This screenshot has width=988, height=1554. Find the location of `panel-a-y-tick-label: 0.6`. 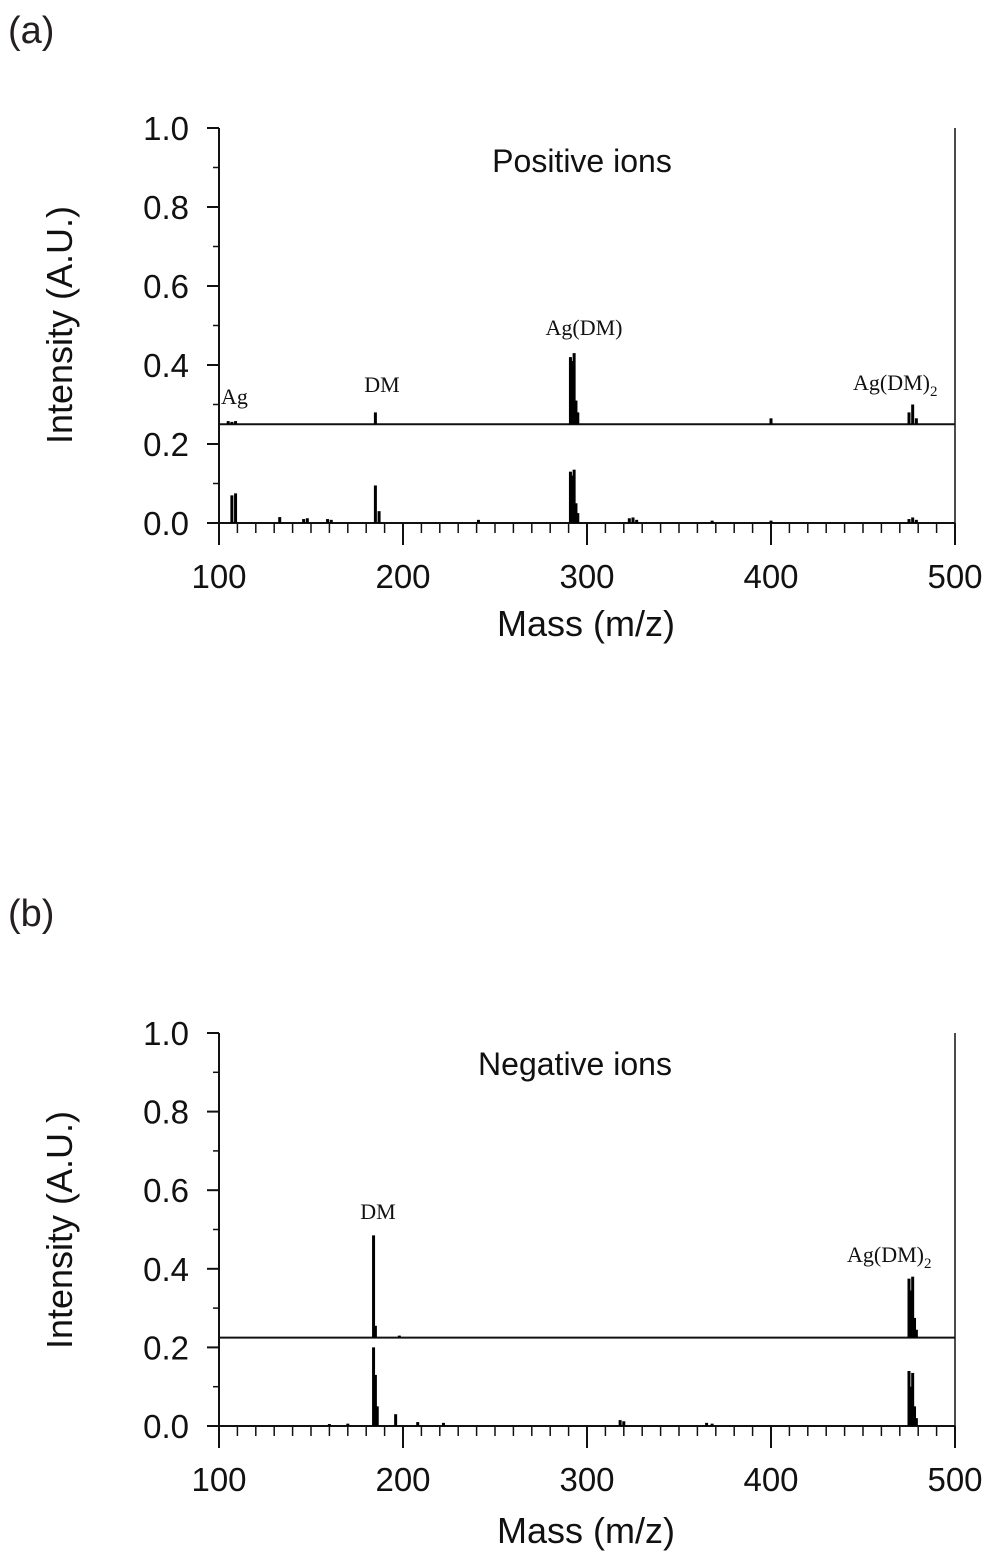

panel-a-y-tick-label: 0.6 is located at coordinates (166, 286).